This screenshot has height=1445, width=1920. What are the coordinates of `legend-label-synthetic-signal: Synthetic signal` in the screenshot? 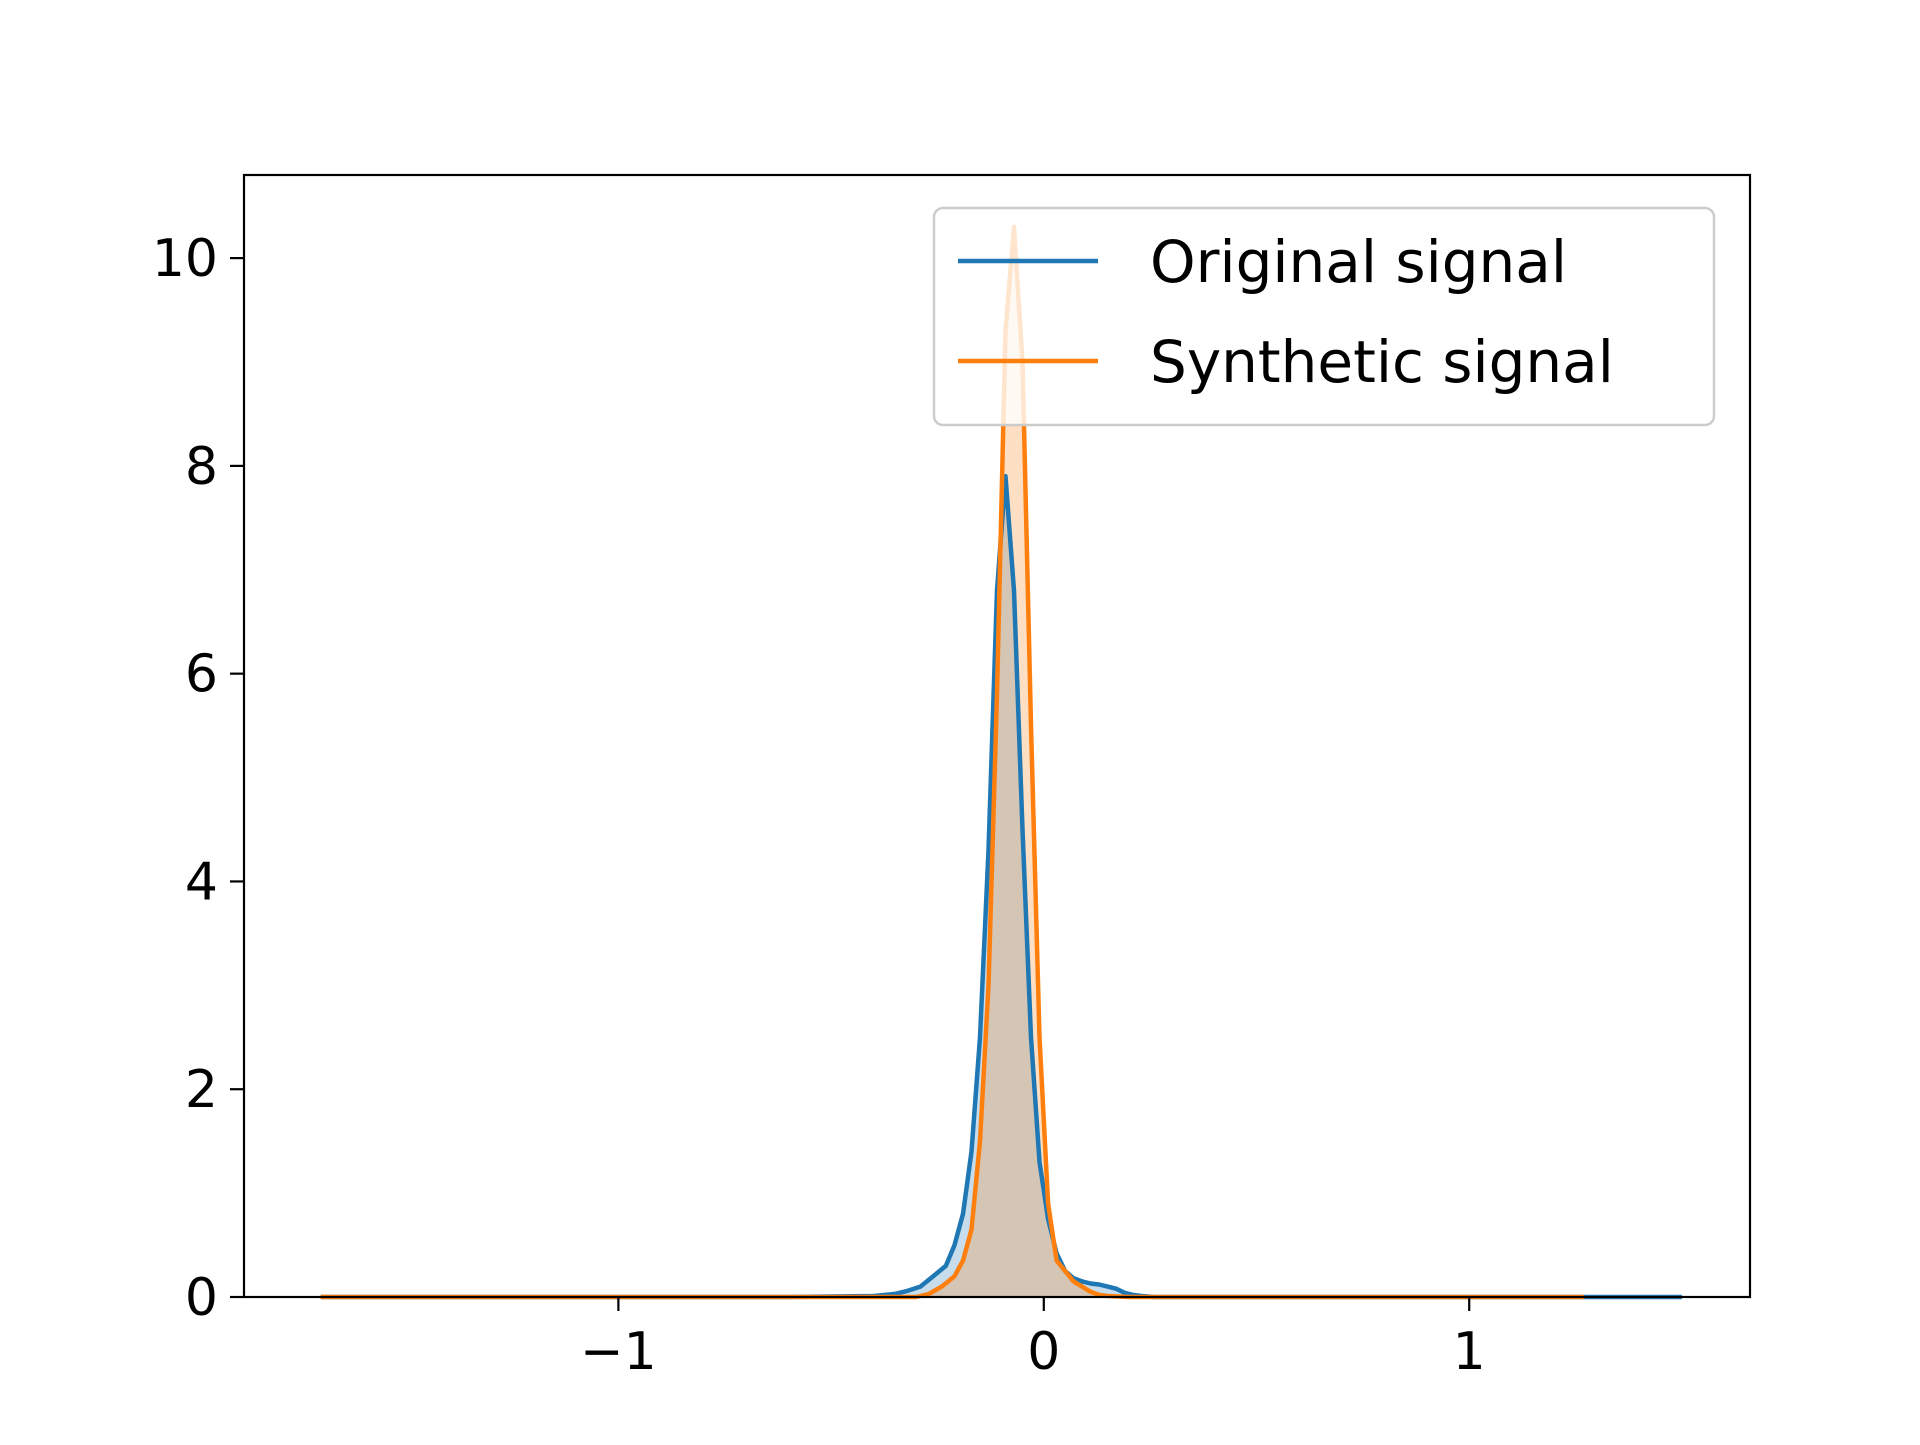 It's located at (1382, 362).